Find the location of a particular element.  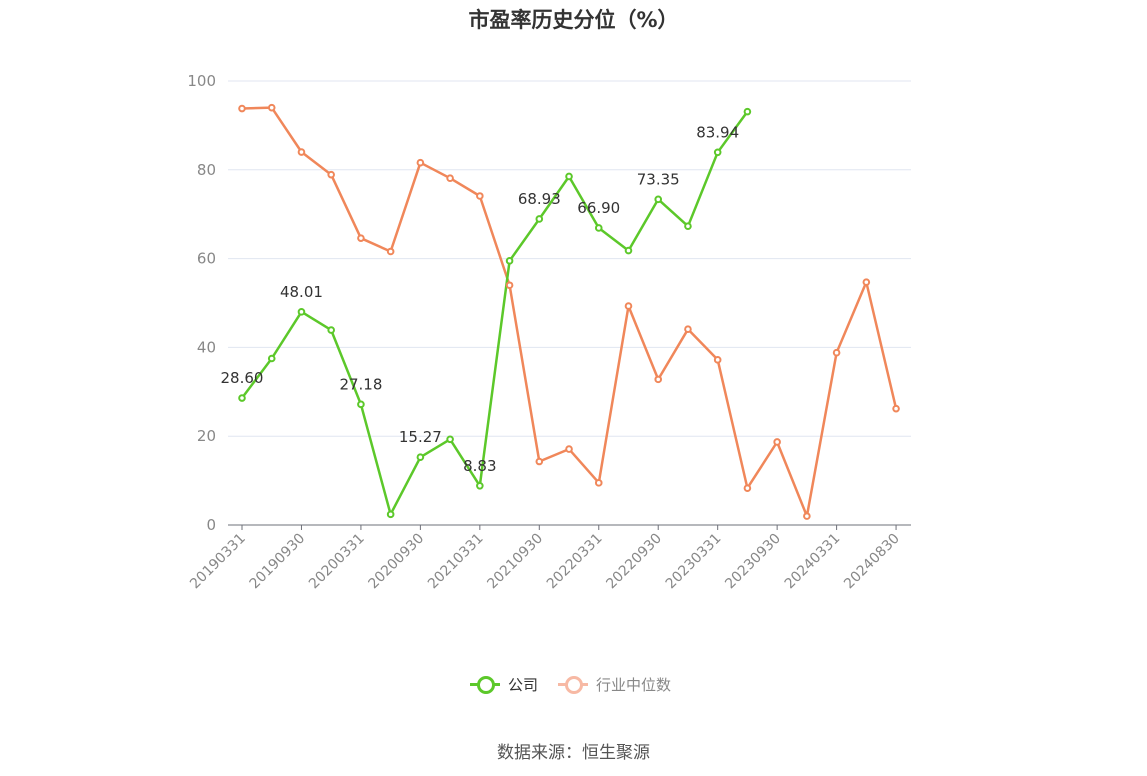

data-label: 8.83 is located at coordinates (479, 466).